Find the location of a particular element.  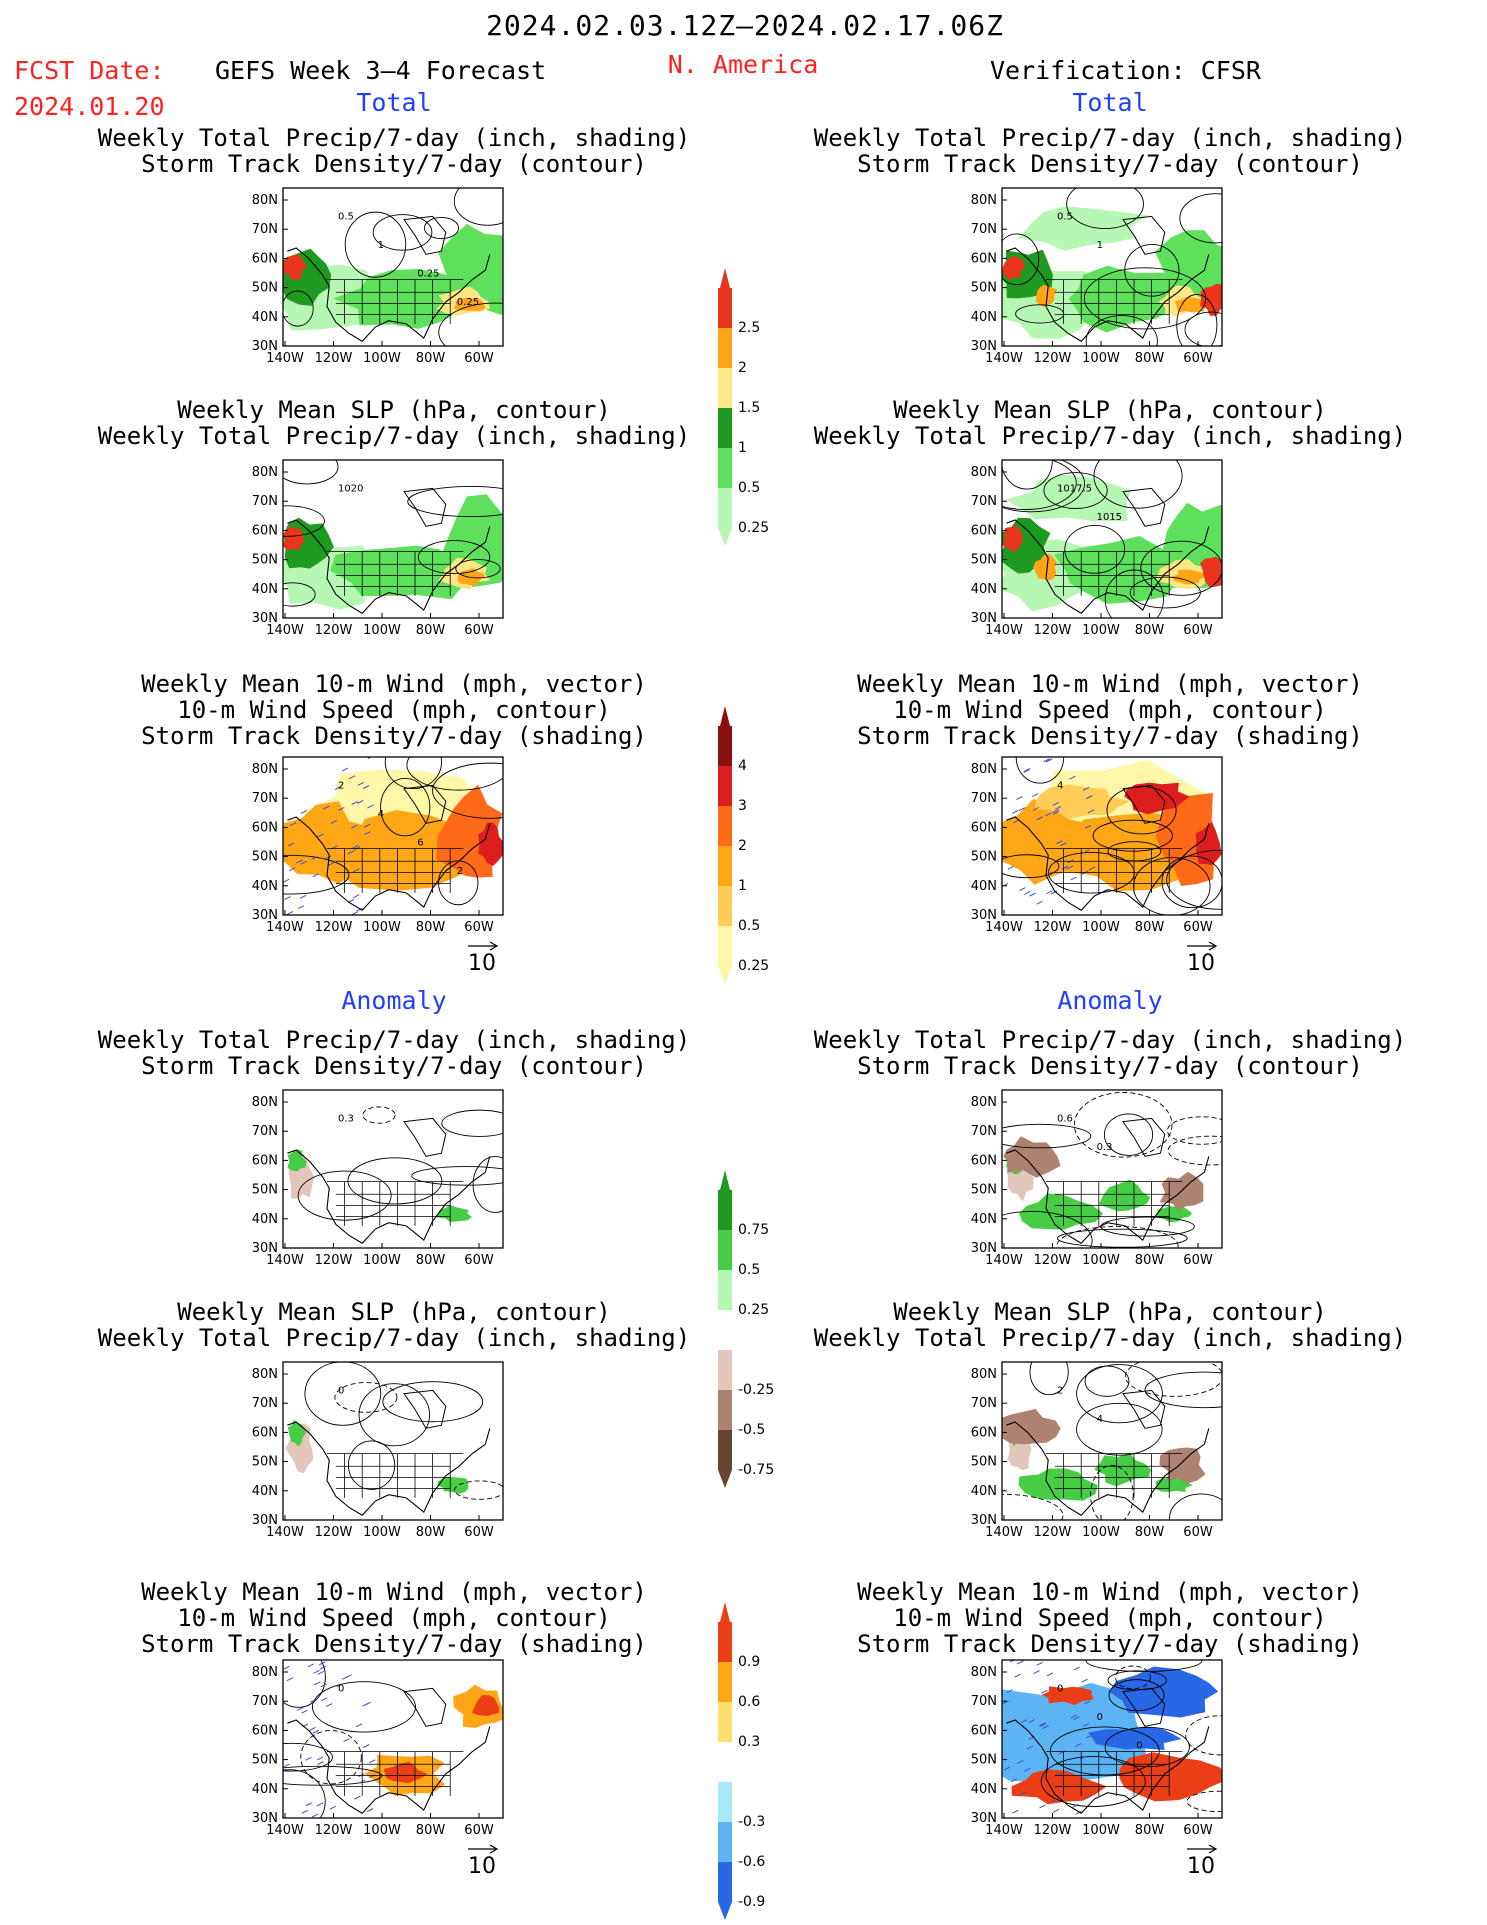

vector-reference: 10 is located at coordinates (1202, 958).